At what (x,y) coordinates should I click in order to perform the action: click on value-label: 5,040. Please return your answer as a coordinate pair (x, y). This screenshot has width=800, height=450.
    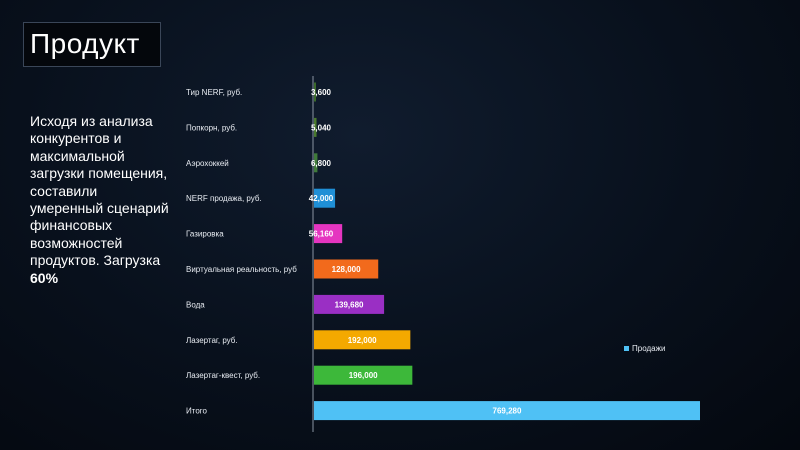
    Looking at the image, I should click on (321, 127).